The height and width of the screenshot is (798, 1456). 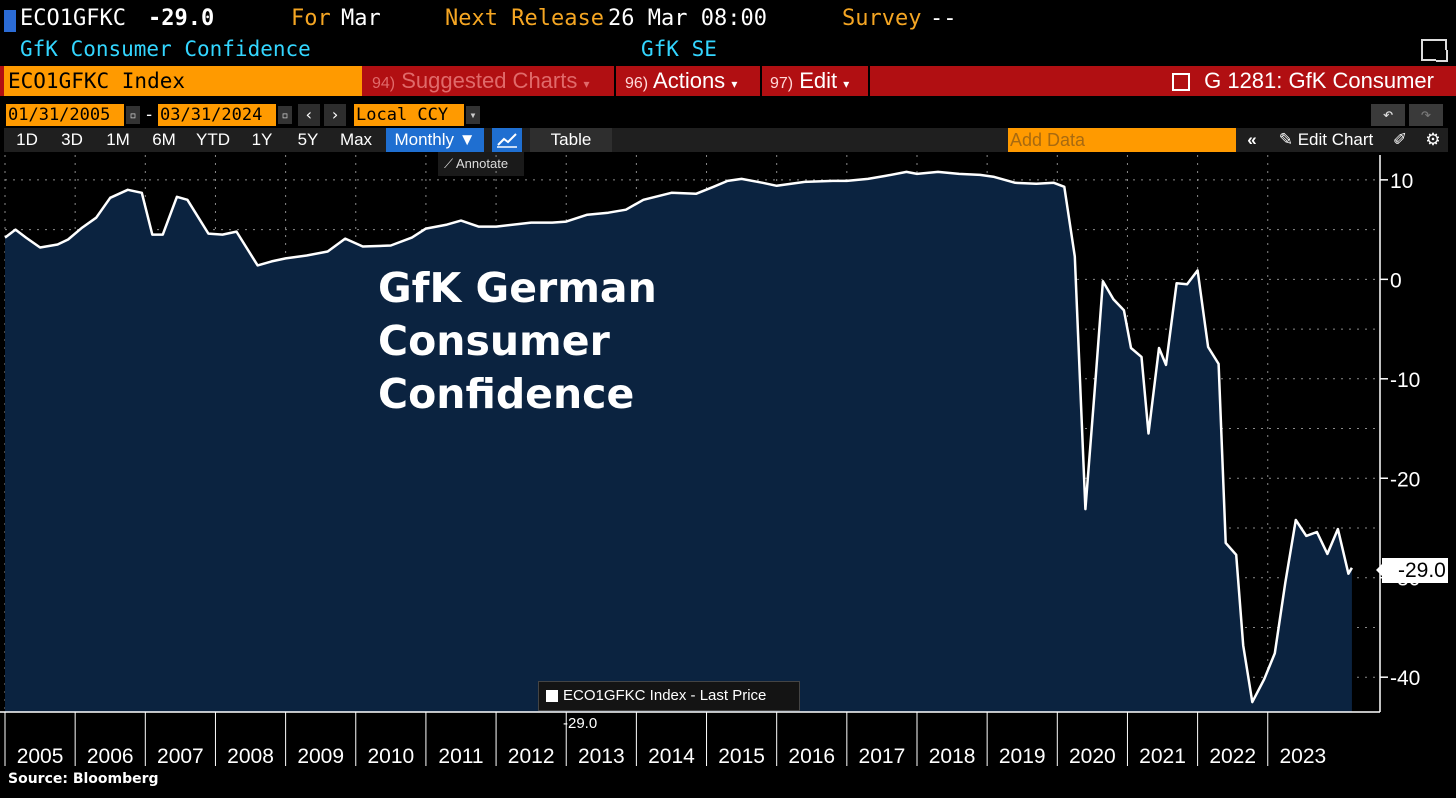 I want to click on annotate-button: ⟋ Annotate, so click(x=481, y=164).